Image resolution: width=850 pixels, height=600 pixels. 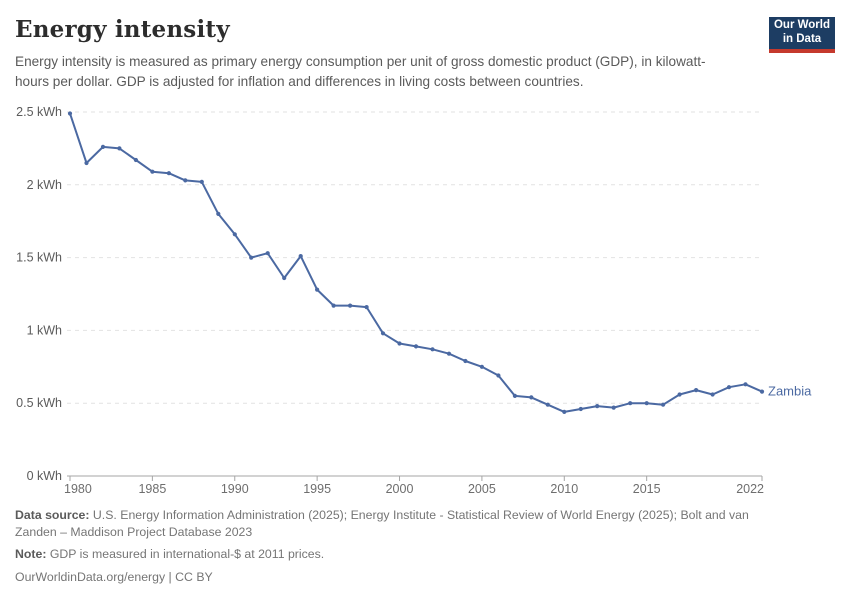 I want to click on x-axis-tick-label: 2022, so click(x=750, y=489).